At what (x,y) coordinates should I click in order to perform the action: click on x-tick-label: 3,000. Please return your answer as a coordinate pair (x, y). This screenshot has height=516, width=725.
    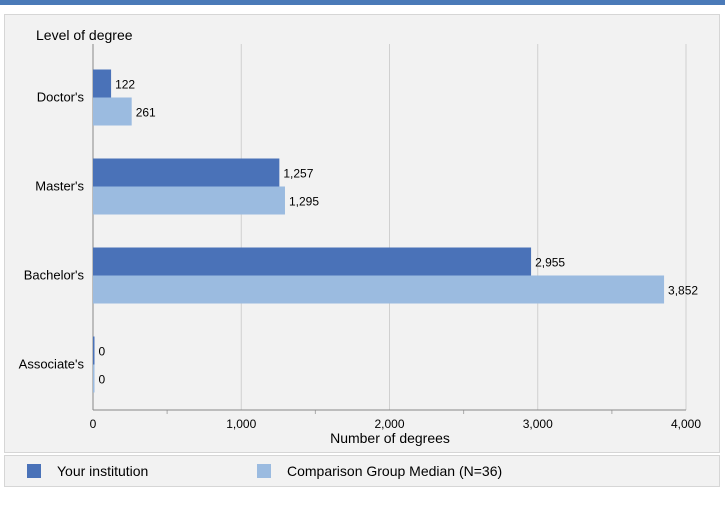
    Looking at the image, I should click on (538, 424).